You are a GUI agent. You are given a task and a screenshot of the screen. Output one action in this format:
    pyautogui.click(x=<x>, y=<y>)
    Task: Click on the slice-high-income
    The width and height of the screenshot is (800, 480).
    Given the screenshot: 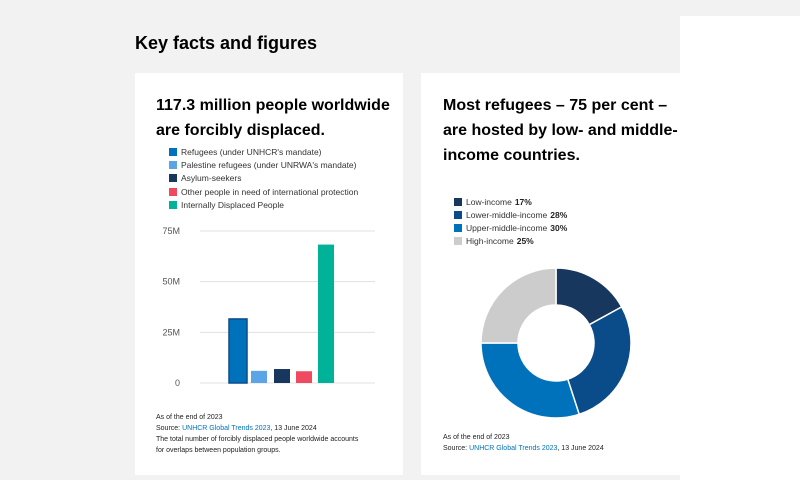 What is the action you would take?
    pyautogui.click(x=518, y=305)
    